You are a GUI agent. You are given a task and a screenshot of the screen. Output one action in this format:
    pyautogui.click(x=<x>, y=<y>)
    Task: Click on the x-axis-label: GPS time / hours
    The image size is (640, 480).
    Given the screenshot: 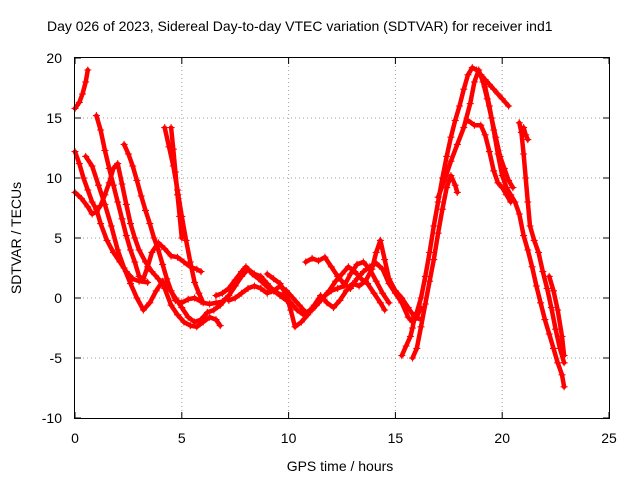 What is the action you would take?
    pyautogui.click(x=340, y=466)
    